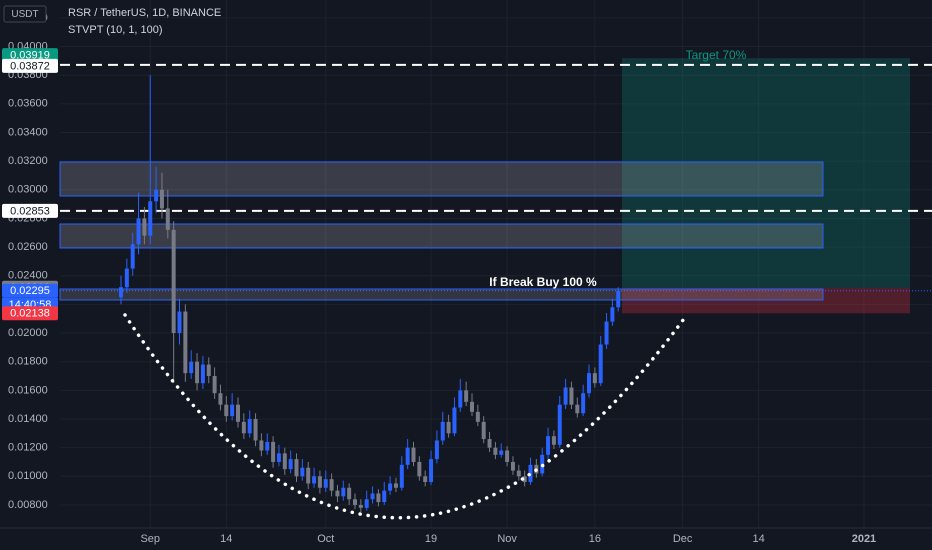 The image size is (932, 550). What do you see at coordinates (144, 13) in the screenshot?
I see `chart-title: RSR / TetherUS, 1D, BINANCE` at bounding box center [144, 13].